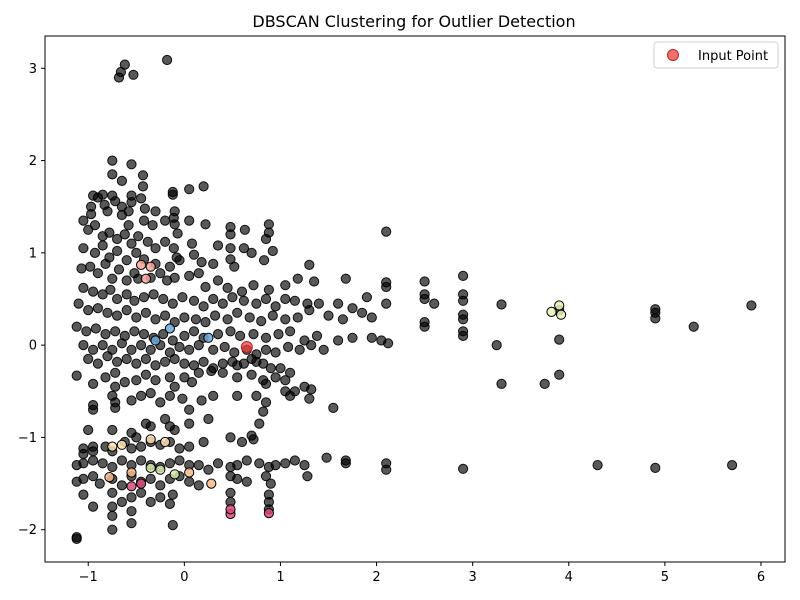 This screenshot has width=800, height=600. Describe the element at coordinates (280, 577) in the screenshot. I see `x-tick-label: 1` at that location.